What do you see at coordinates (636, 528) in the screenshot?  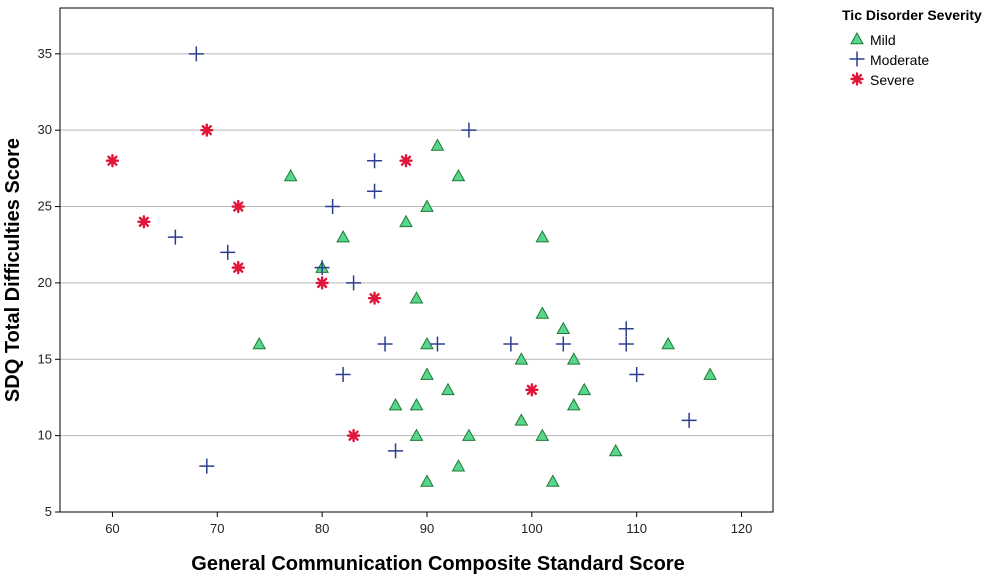 I see `x-tick-label: 110` at bounding box center [636, 528].